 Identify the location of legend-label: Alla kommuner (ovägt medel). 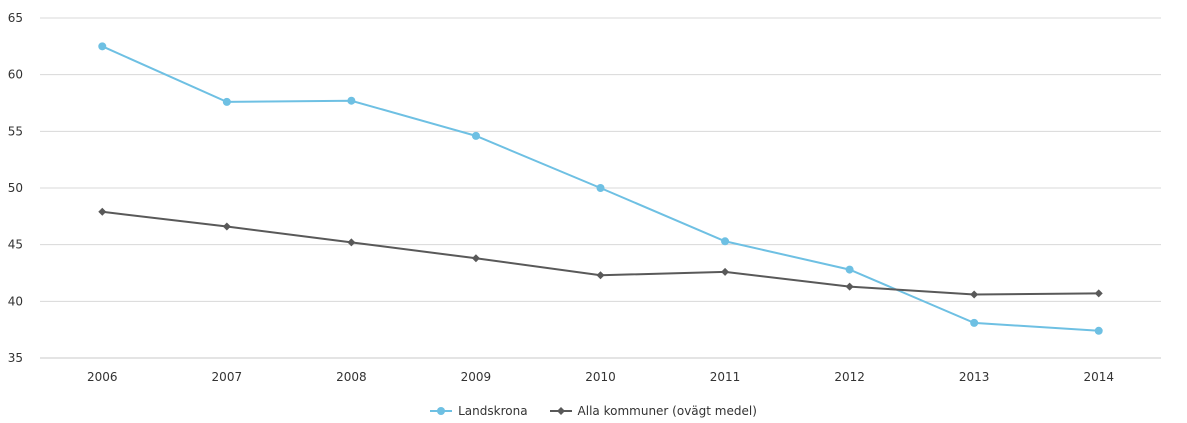
(667, 411).